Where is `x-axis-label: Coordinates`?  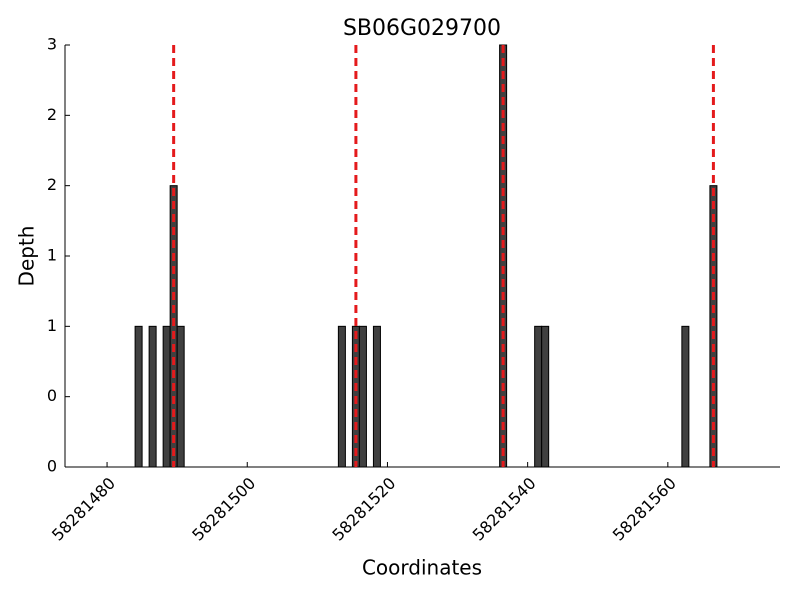 x-axis-label: Coordinates is located at coordinates (422, 568).